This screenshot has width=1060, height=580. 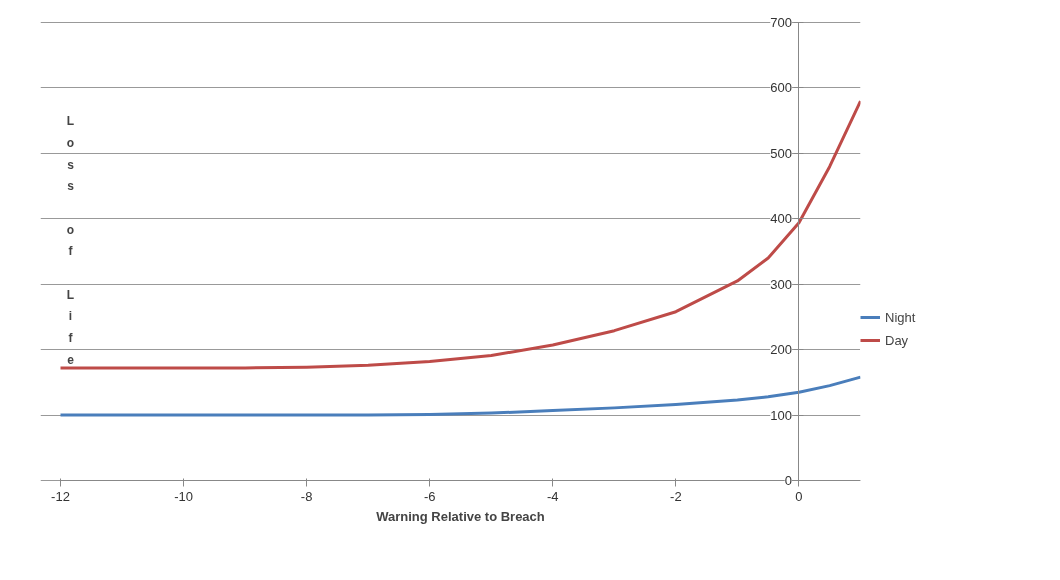 I want to click on y-tick-label: 0, so click(x=788, y=480).